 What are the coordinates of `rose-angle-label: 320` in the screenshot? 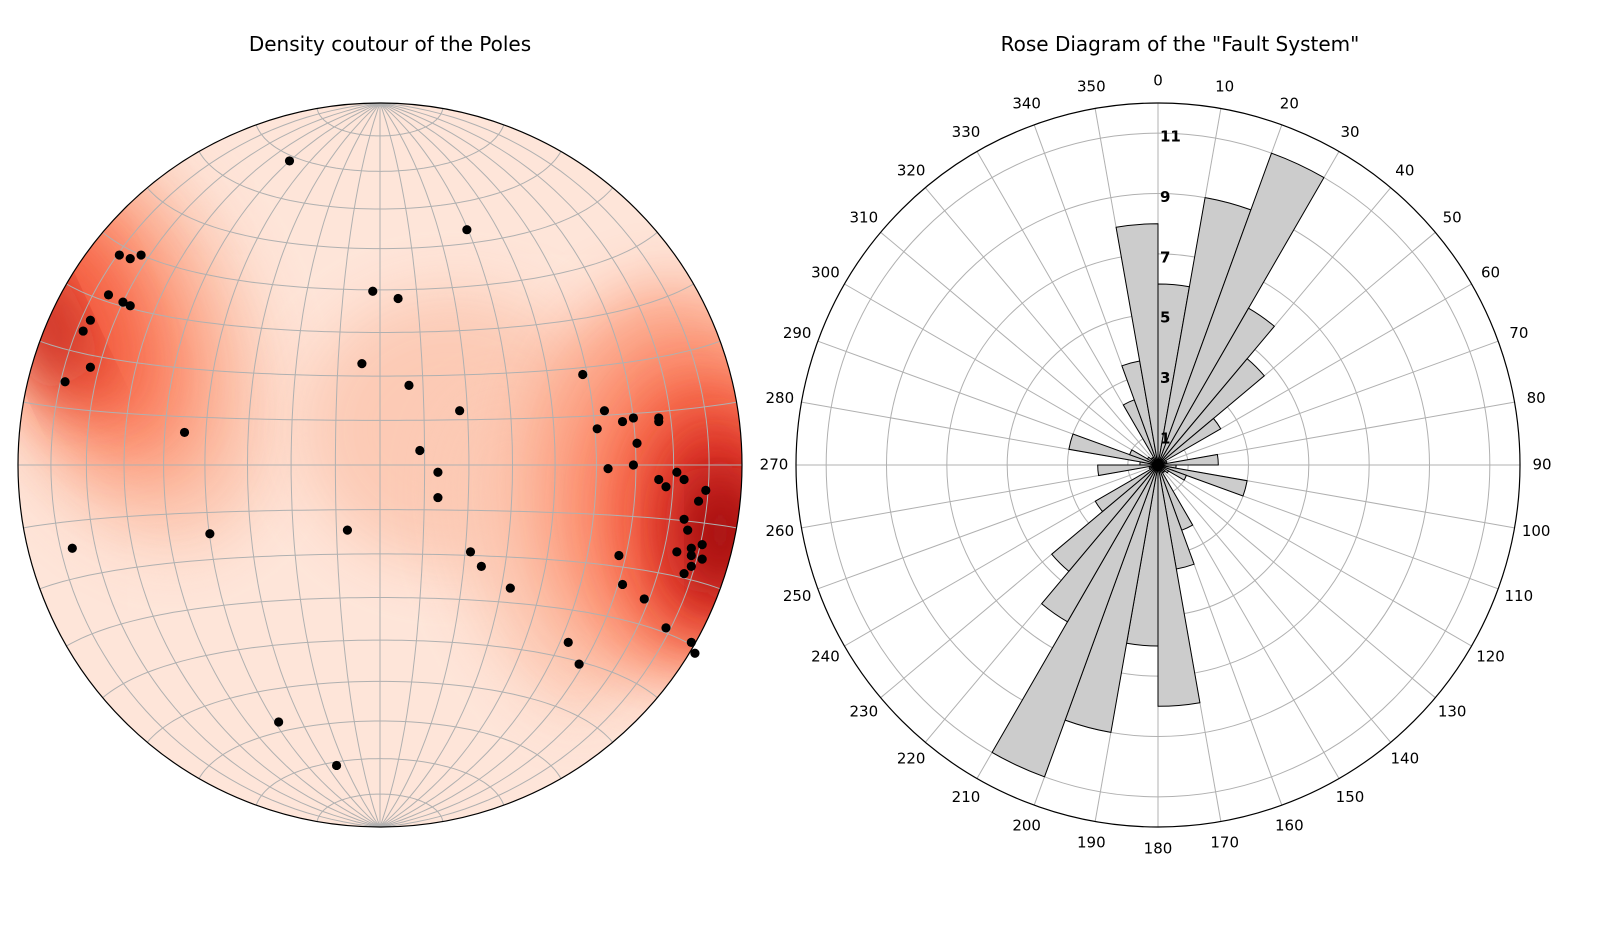 It's located at (911, 170).